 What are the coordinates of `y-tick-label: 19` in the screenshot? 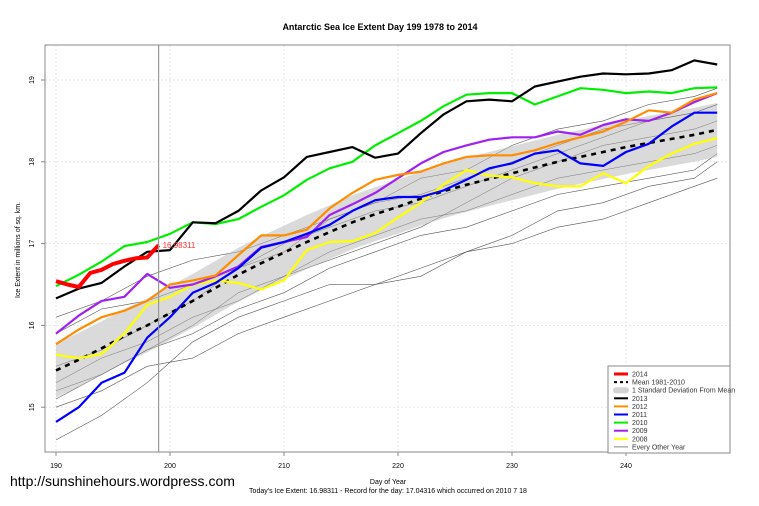 It's located at (32, 80).